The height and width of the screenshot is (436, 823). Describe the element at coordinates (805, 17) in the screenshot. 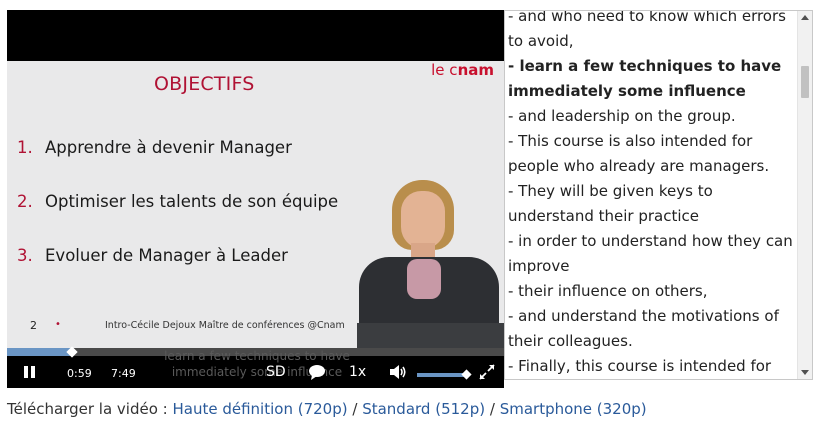

I see `scroll-up-icon` at that location.